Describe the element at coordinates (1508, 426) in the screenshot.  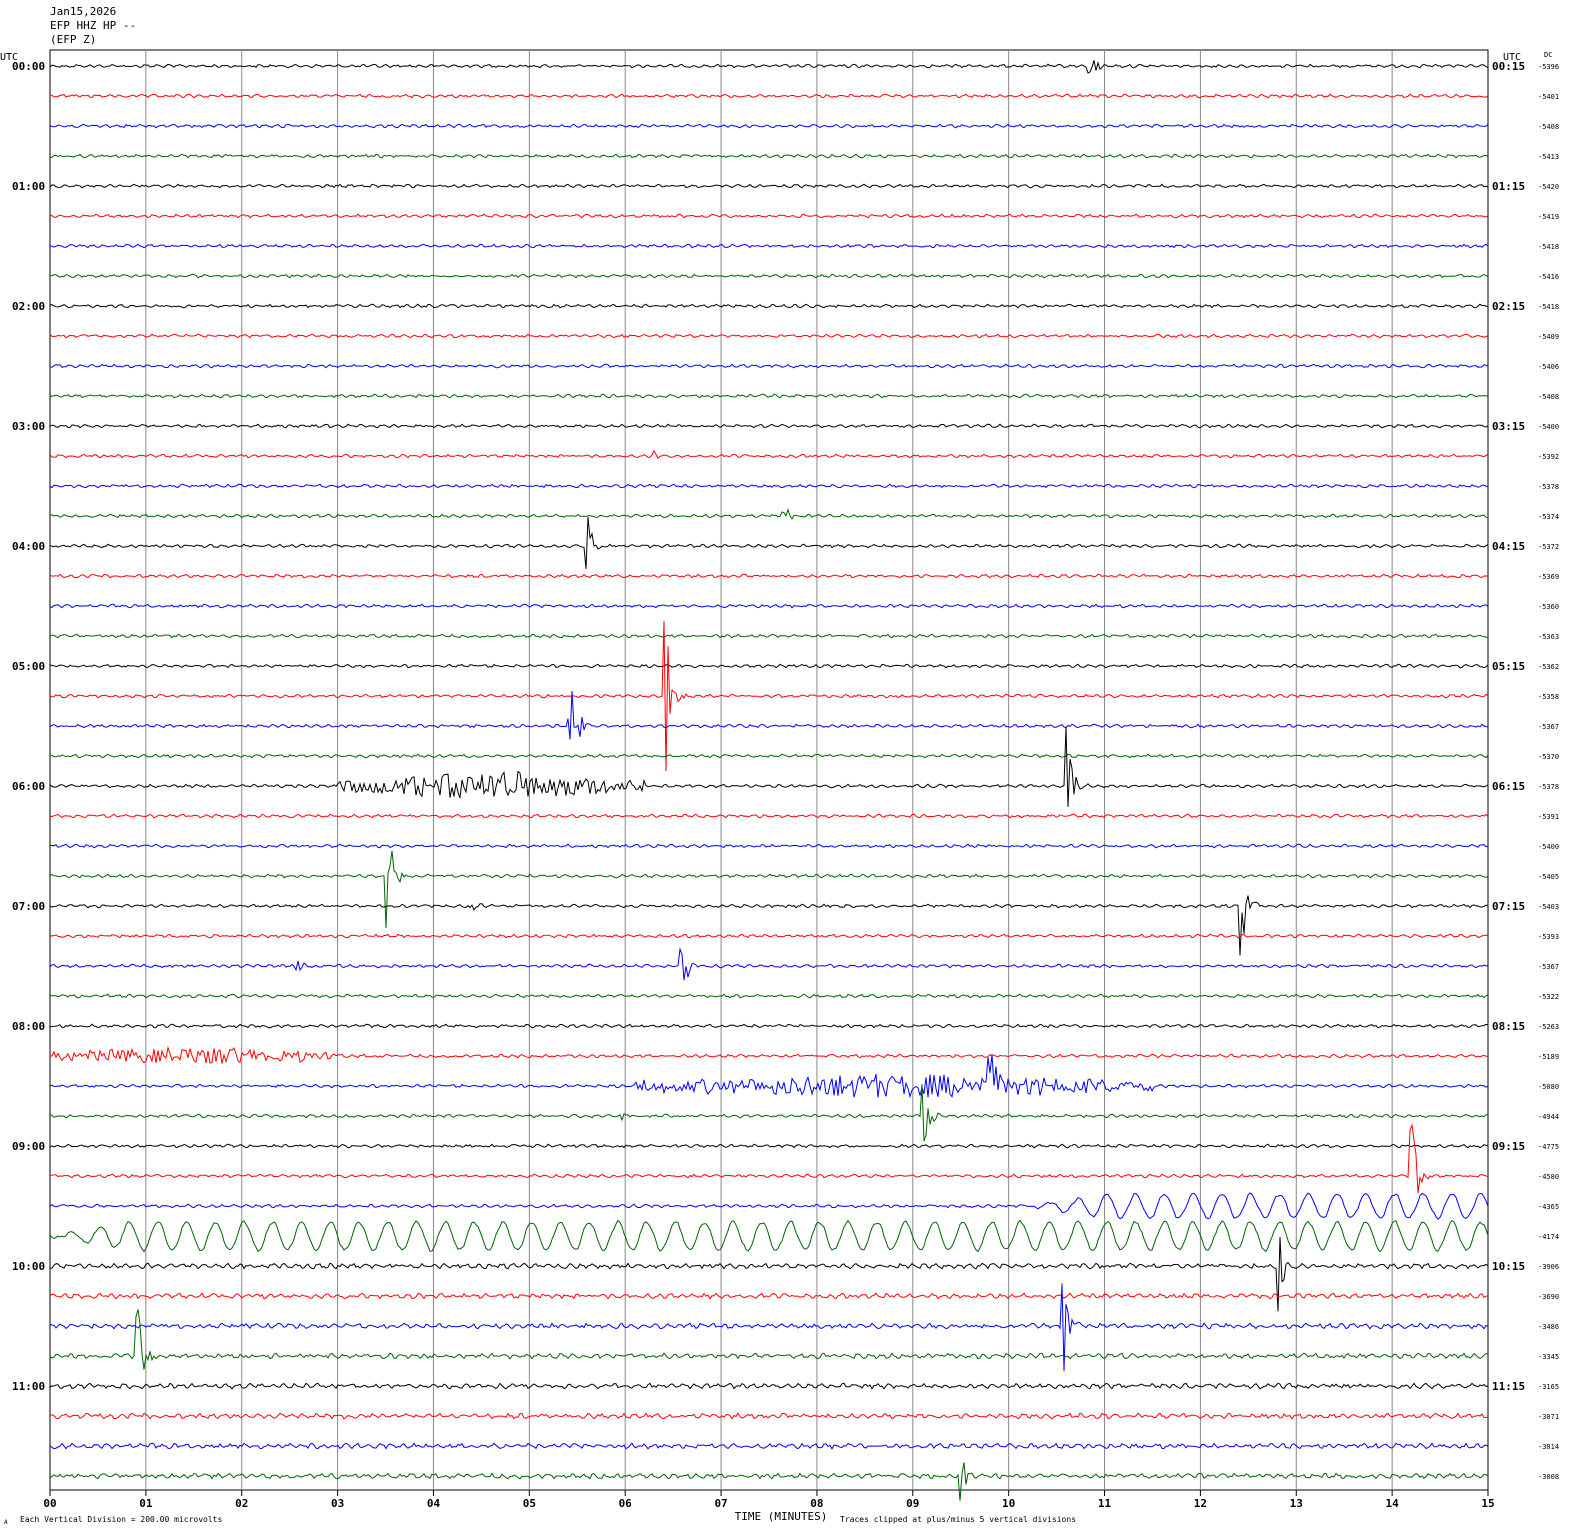
I see `right-hour-label: 03:15` at that location.